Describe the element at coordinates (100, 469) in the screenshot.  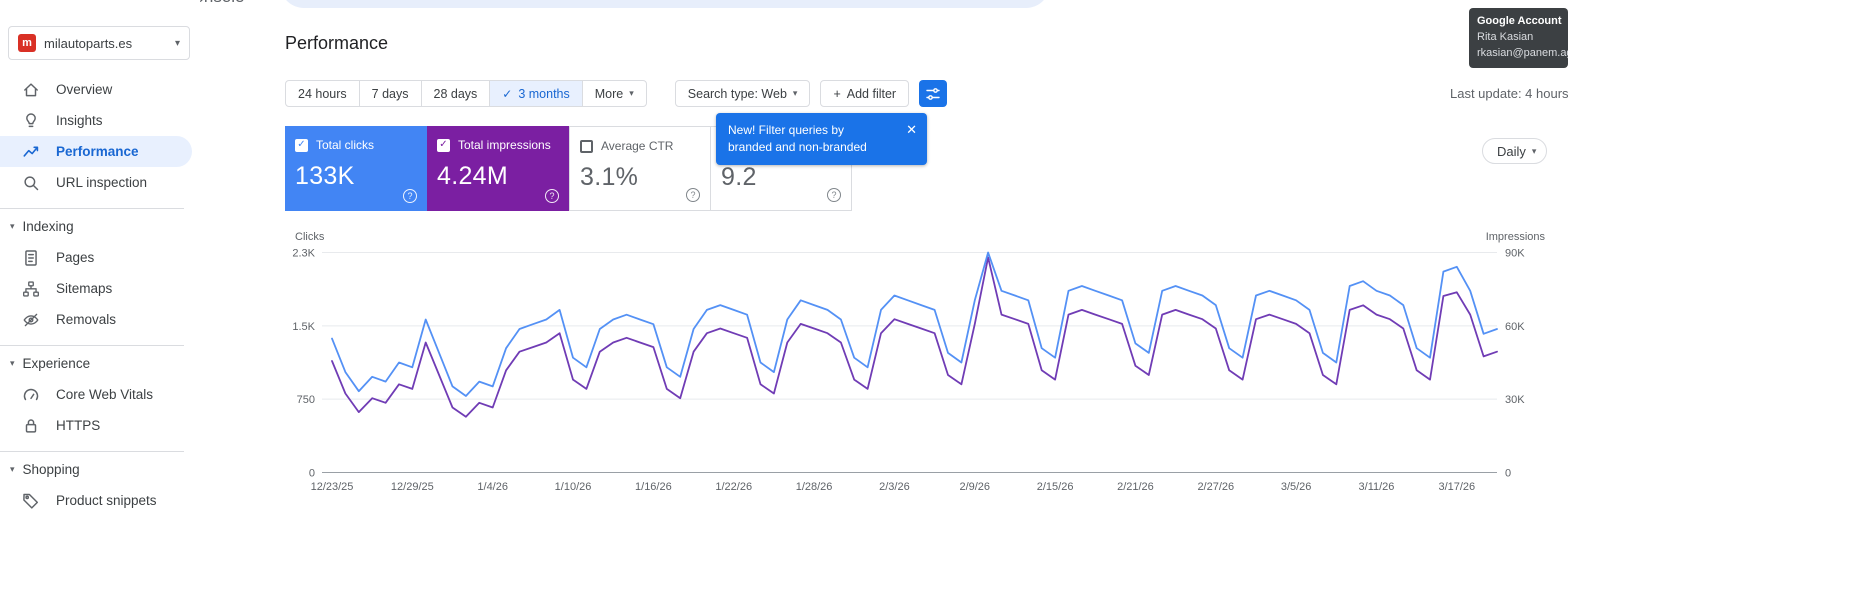
I see `sidebar-section-shopping: ▾ Shopping` at that location.